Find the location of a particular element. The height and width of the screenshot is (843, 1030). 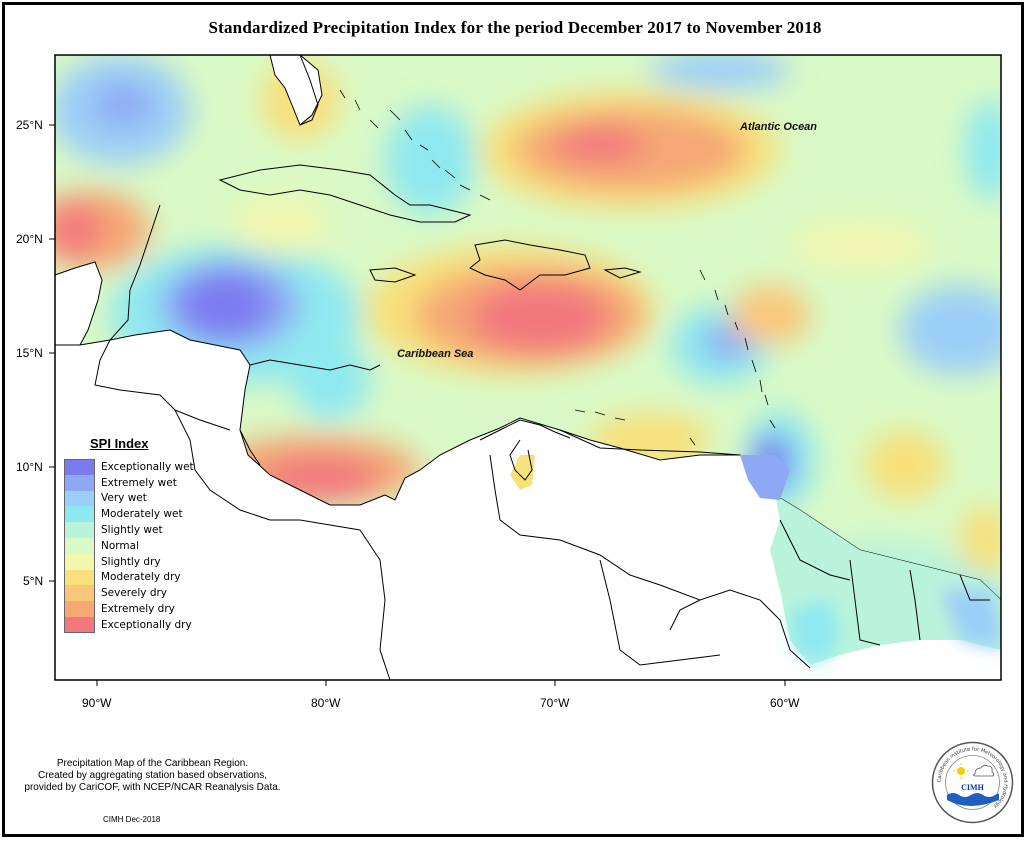

lon-label-80: 80°W is located at coordinates (326, 703).